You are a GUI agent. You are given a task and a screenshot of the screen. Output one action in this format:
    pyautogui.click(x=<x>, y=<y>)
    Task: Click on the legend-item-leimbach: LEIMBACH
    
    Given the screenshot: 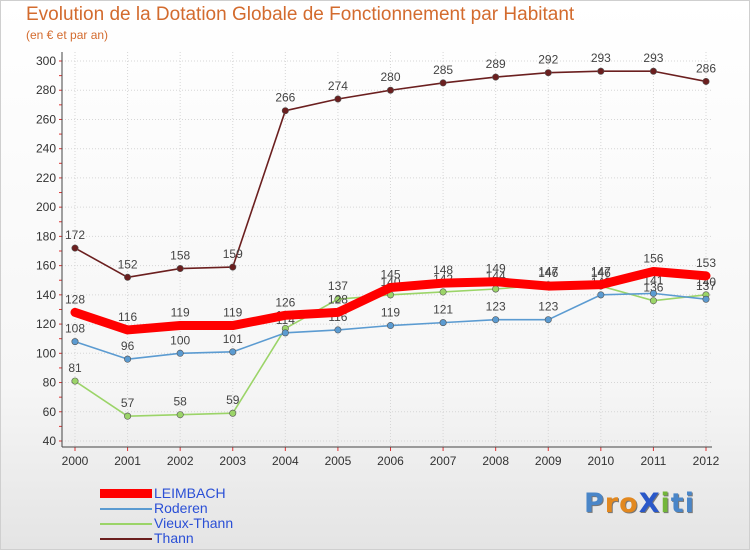 What is the action you would take?
    pyautogui.click(x=200, y=493)
    